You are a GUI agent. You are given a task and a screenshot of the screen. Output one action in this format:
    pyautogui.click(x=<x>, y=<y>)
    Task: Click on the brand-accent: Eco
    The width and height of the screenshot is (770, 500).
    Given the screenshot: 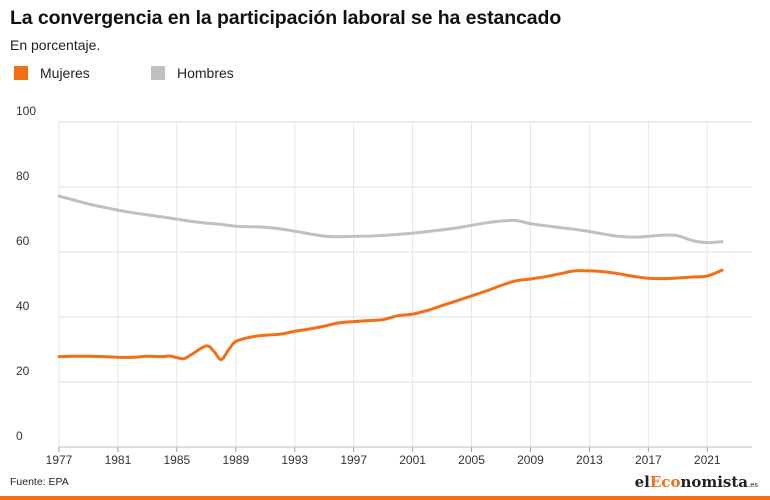 What is the action you would take?
    pyautogui.click(x=665, y=482)
    